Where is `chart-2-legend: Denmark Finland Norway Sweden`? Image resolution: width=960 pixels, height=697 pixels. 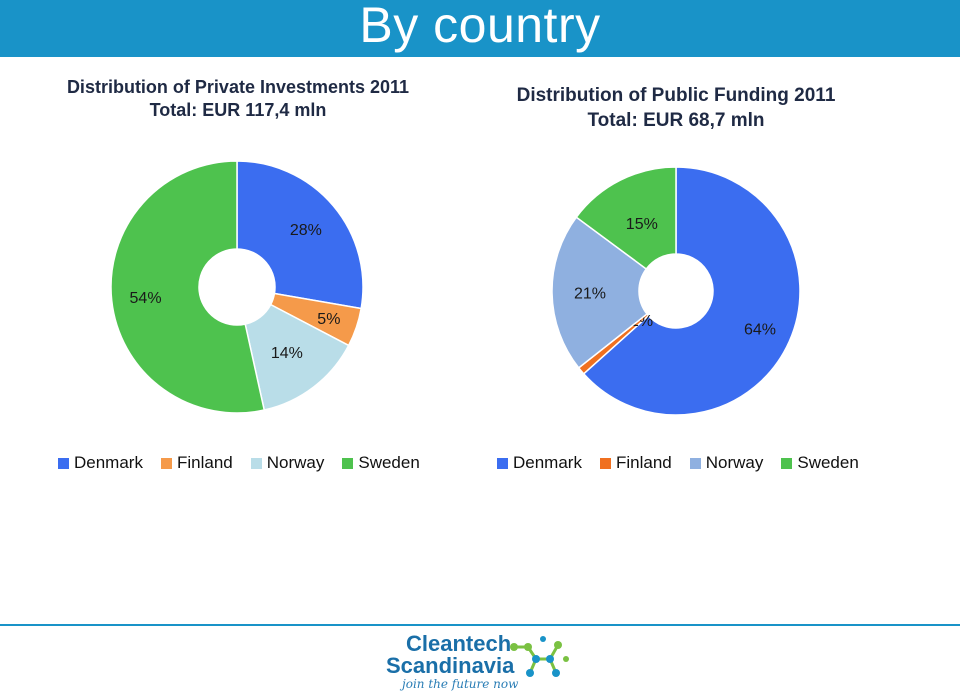
chart-2-legend: Denmark Finland Norway Sweden is located at coordinates (687, 463).